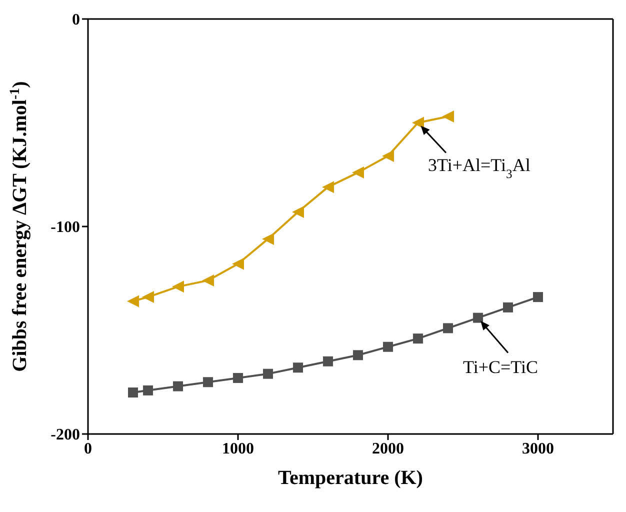 This screenshot has height=512, width=626. I want to click on x-tick-label: 3000, so click(538, 449).